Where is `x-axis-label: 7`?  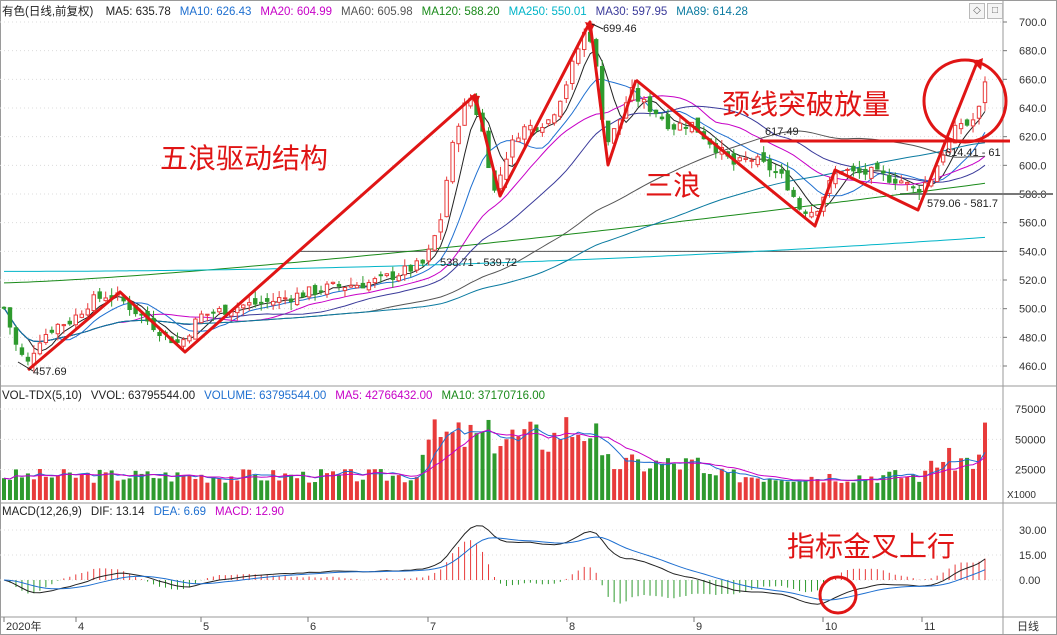 x-axis-label: 7 is located at coordinates (433, 627).